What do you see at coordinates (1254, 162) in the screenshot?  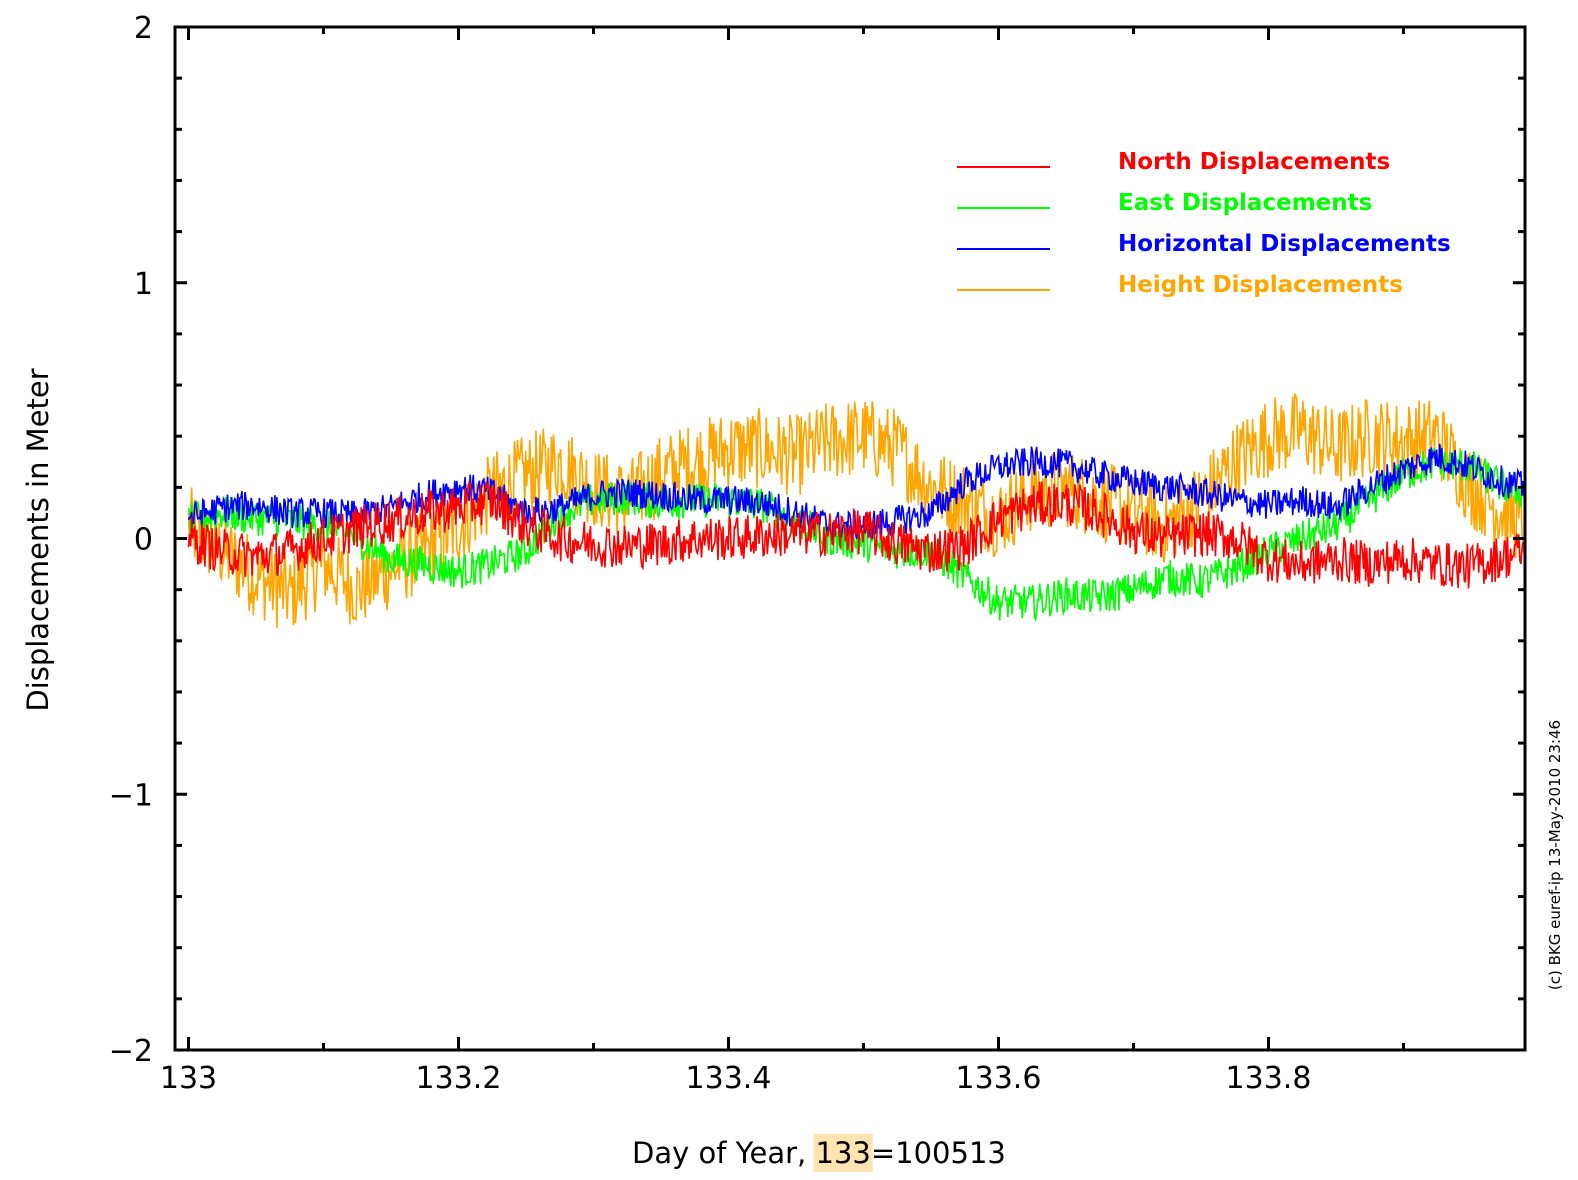 I see `legend-label-north: North Displacements` at bounding box center [1254, 162].